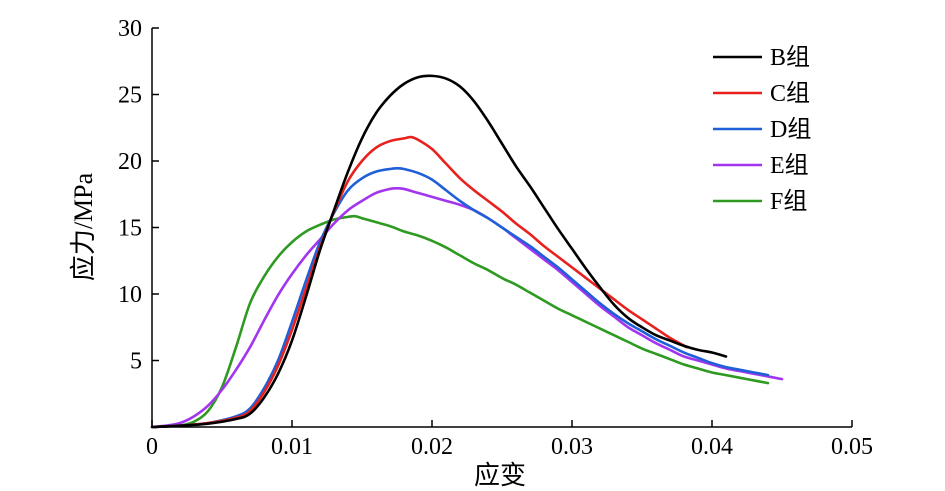 The height and width of the screenshot is (491, 945). I want to click on x-tick-label: 0, so click(152, 447).